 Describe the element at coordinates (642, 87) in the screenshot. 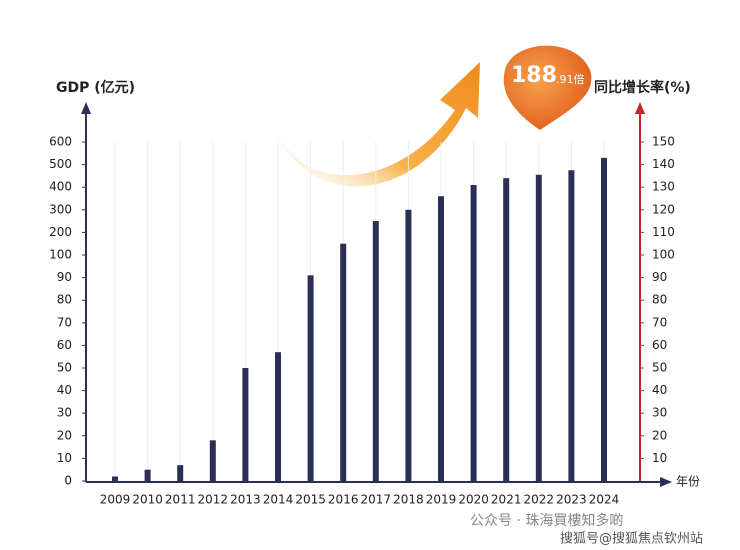

I see `y2-axis-label: 同比增长率(%)` at that location.